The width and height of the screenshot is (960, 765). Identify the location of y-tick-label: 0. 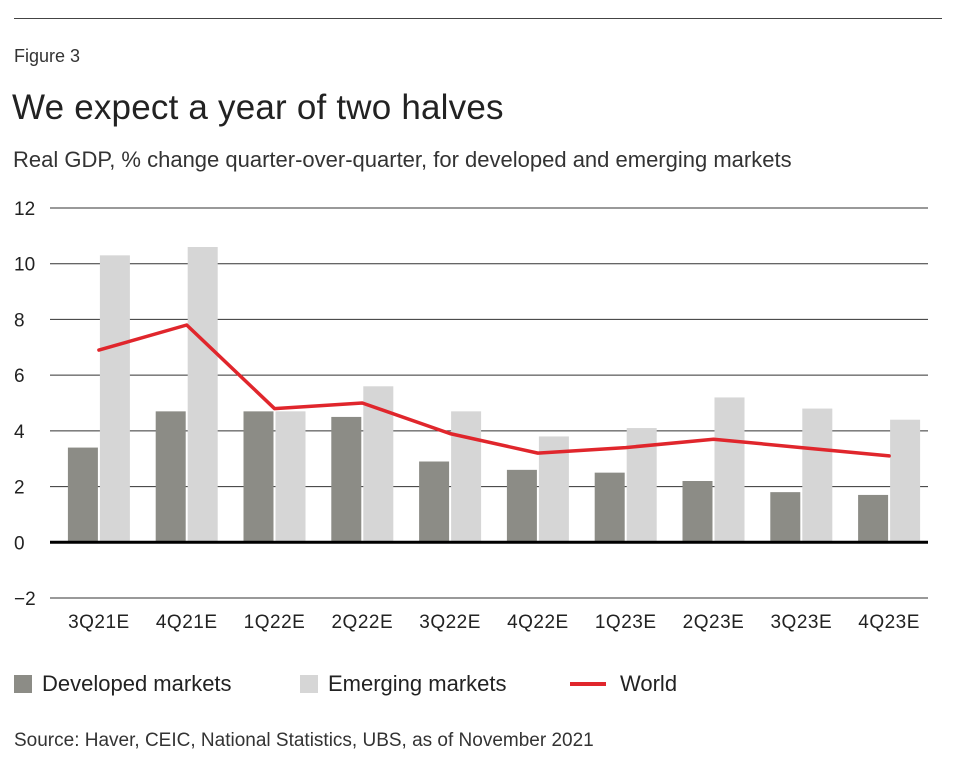
(19, 543).